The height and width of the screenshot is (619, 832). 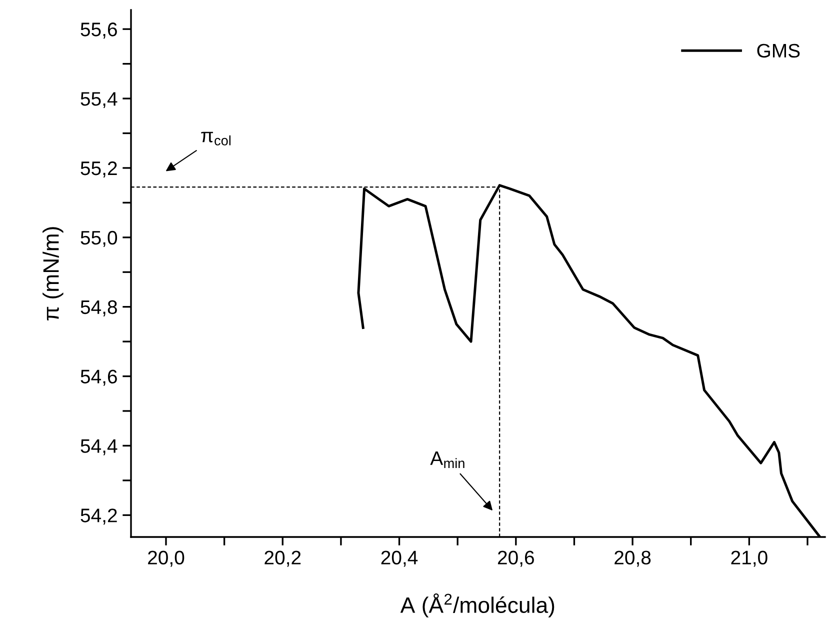 I want to click on y-tick-label: 55,2, so click(x=98, y=169).